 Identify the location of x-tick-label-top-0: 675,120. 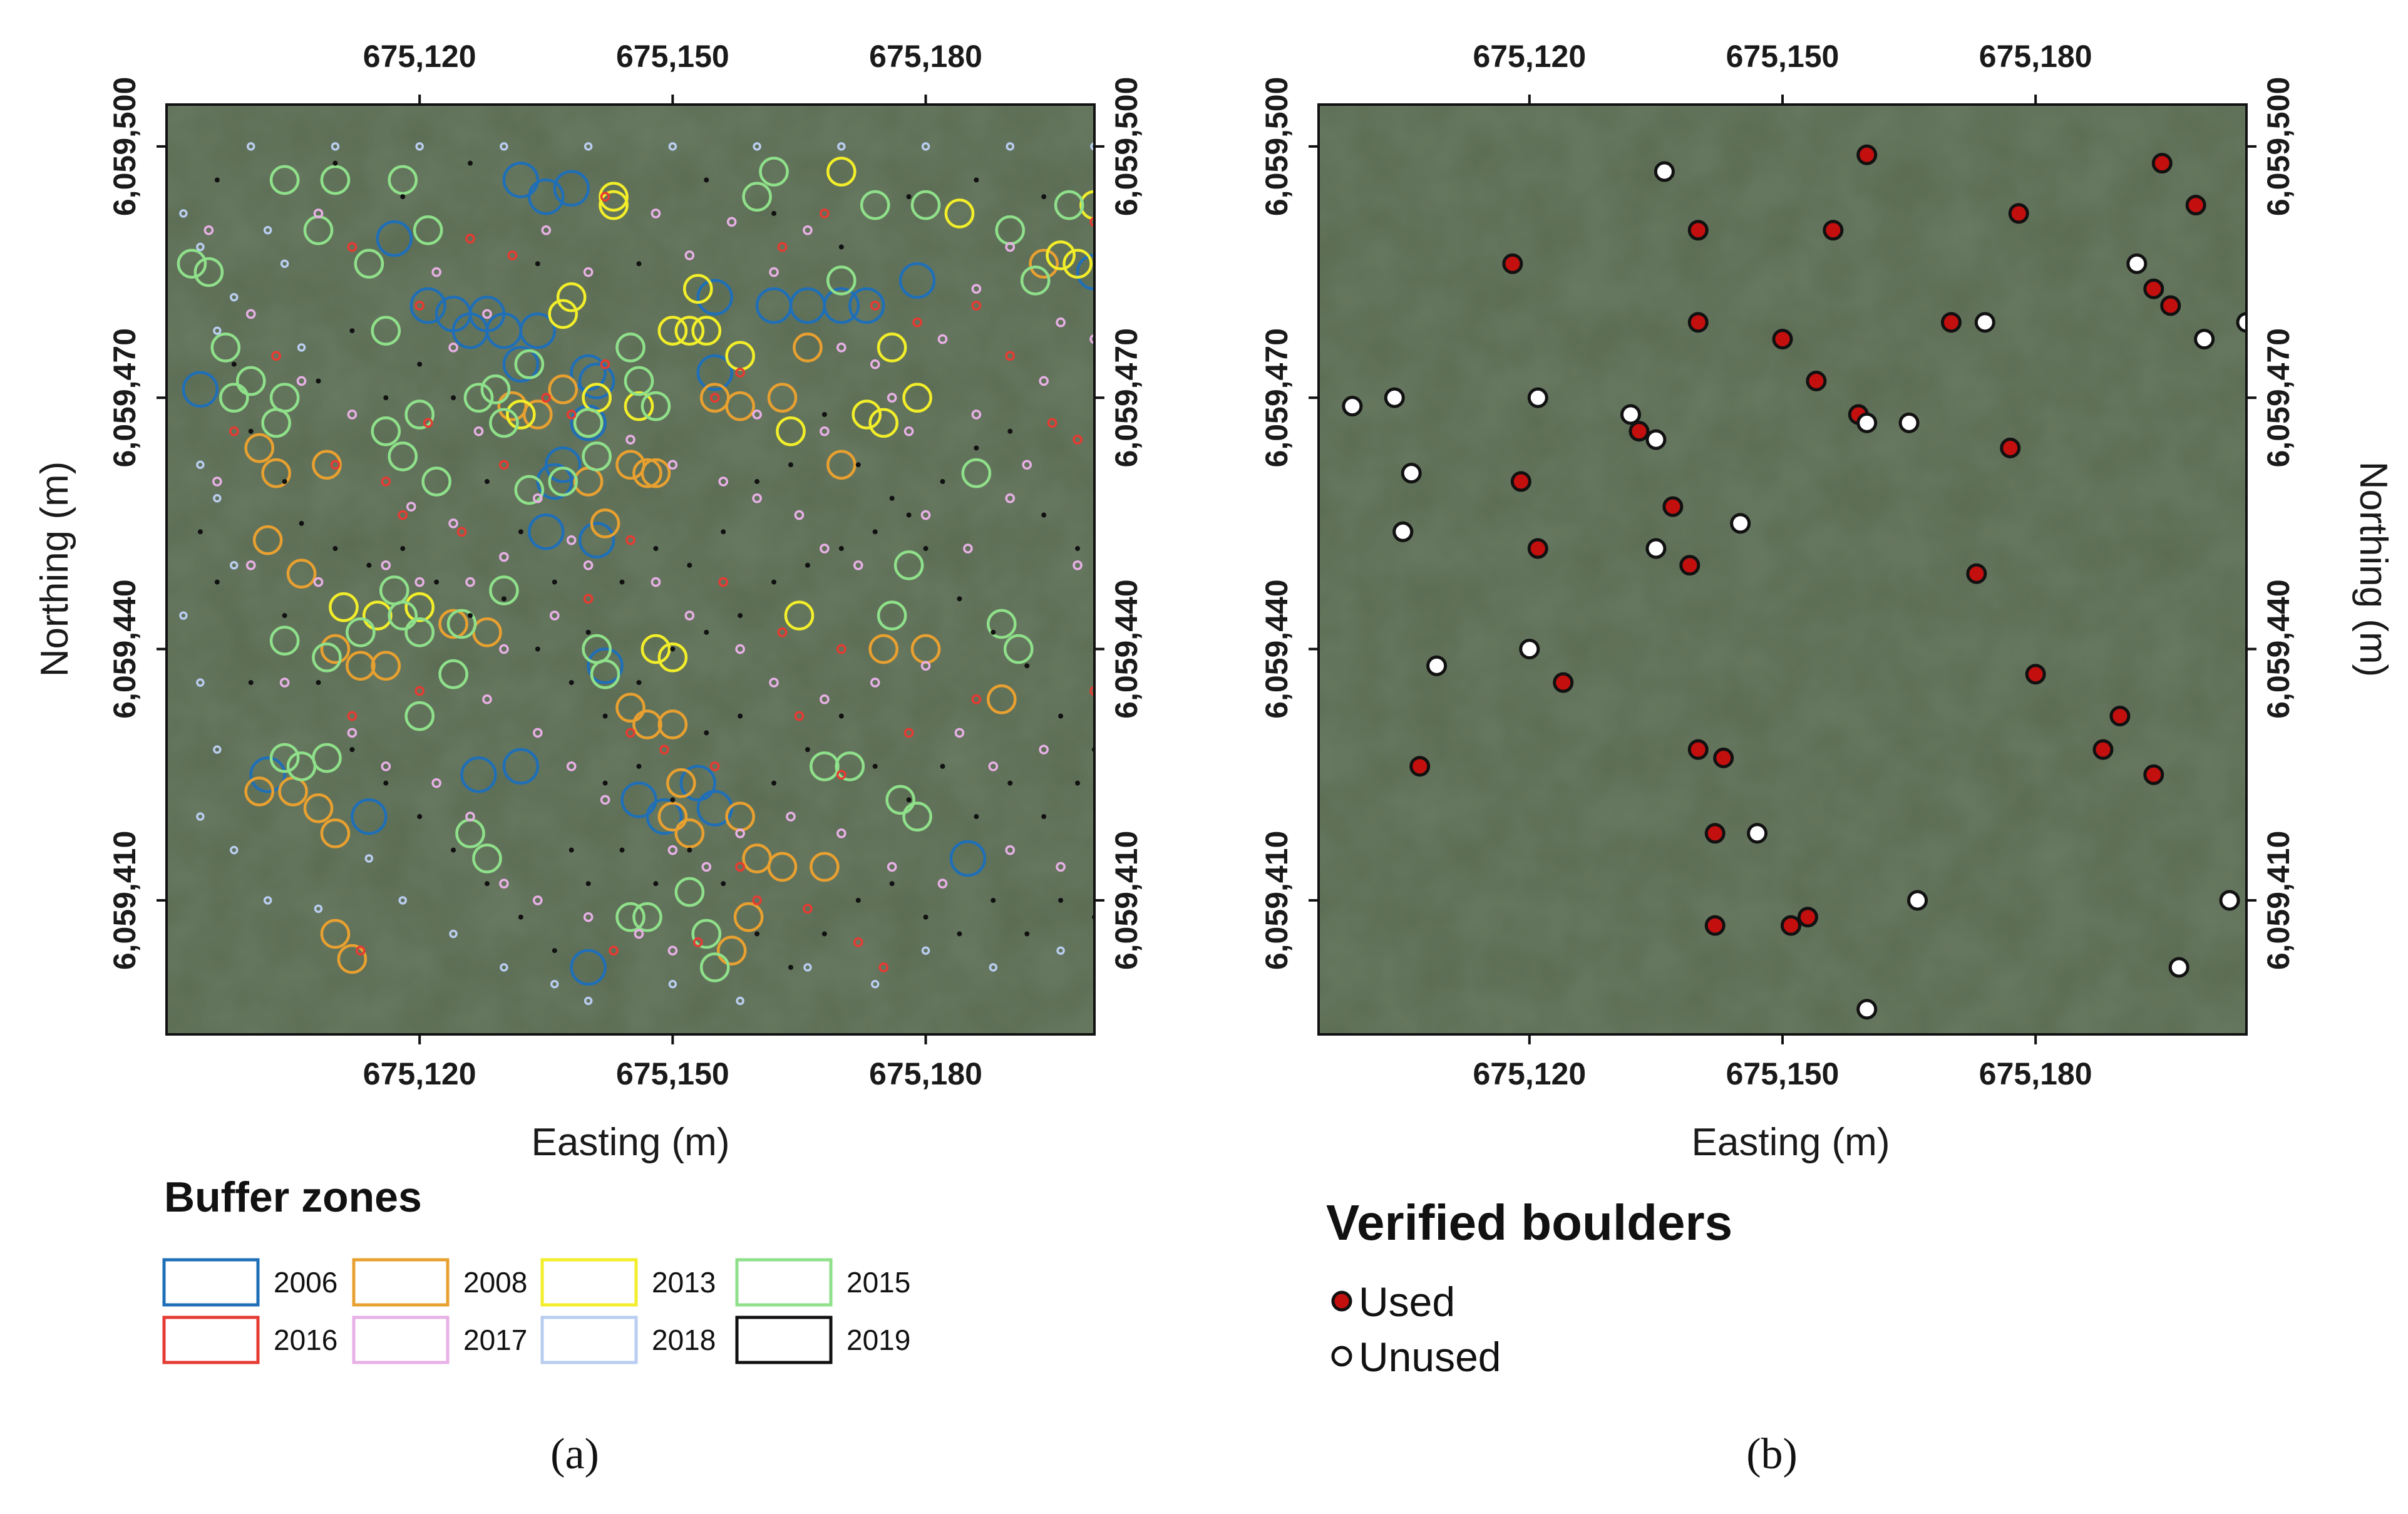
(1529, 56).